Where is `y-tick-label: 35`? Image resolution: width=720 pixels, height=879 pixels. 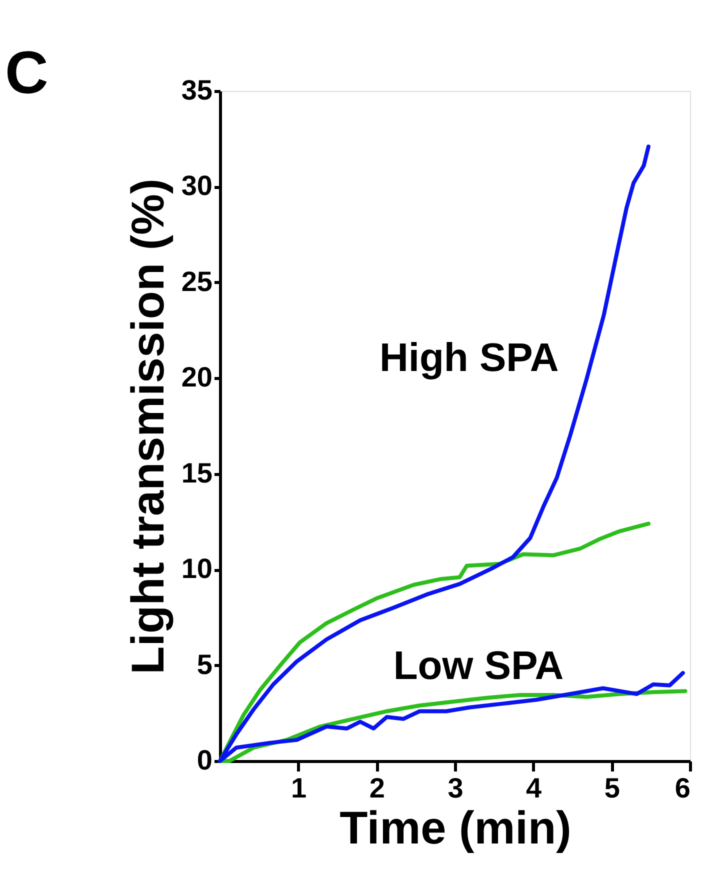
y-tick-label: 35 is located at coordinates (196, 90).